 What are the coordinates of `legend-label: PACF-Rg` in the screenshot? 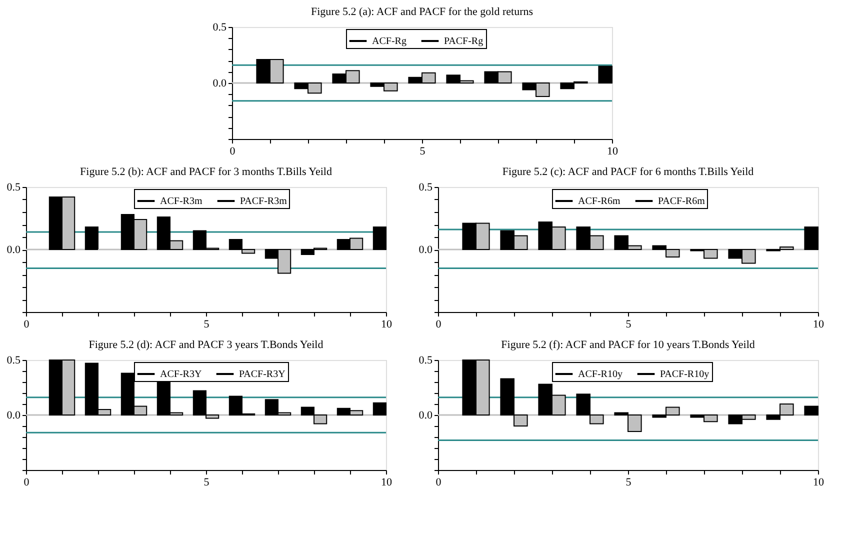 It's located at (464, 41).